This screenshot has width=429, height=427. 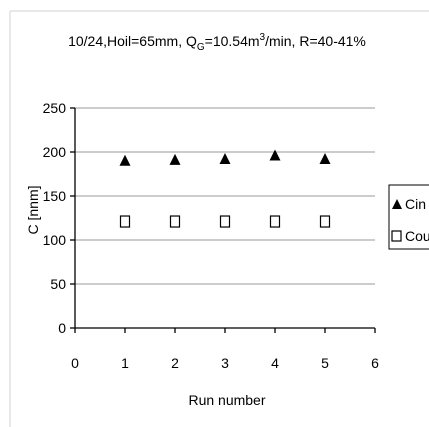 I want to click on y-tick-label-200: 200, so click(x=55, y=152).